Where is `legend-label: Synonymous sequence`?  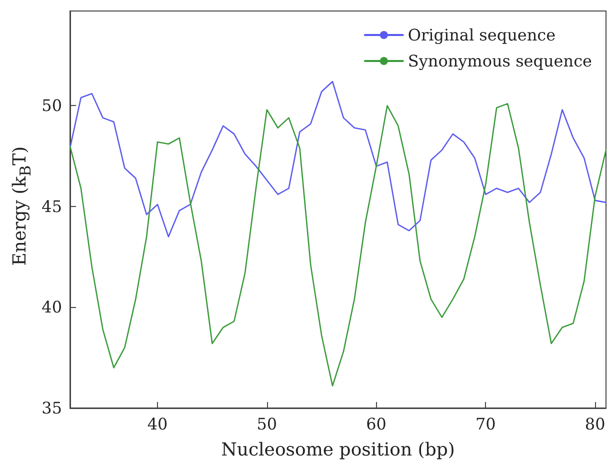
legend-label: Synonymous sequence is located at coordinates (500, 61).